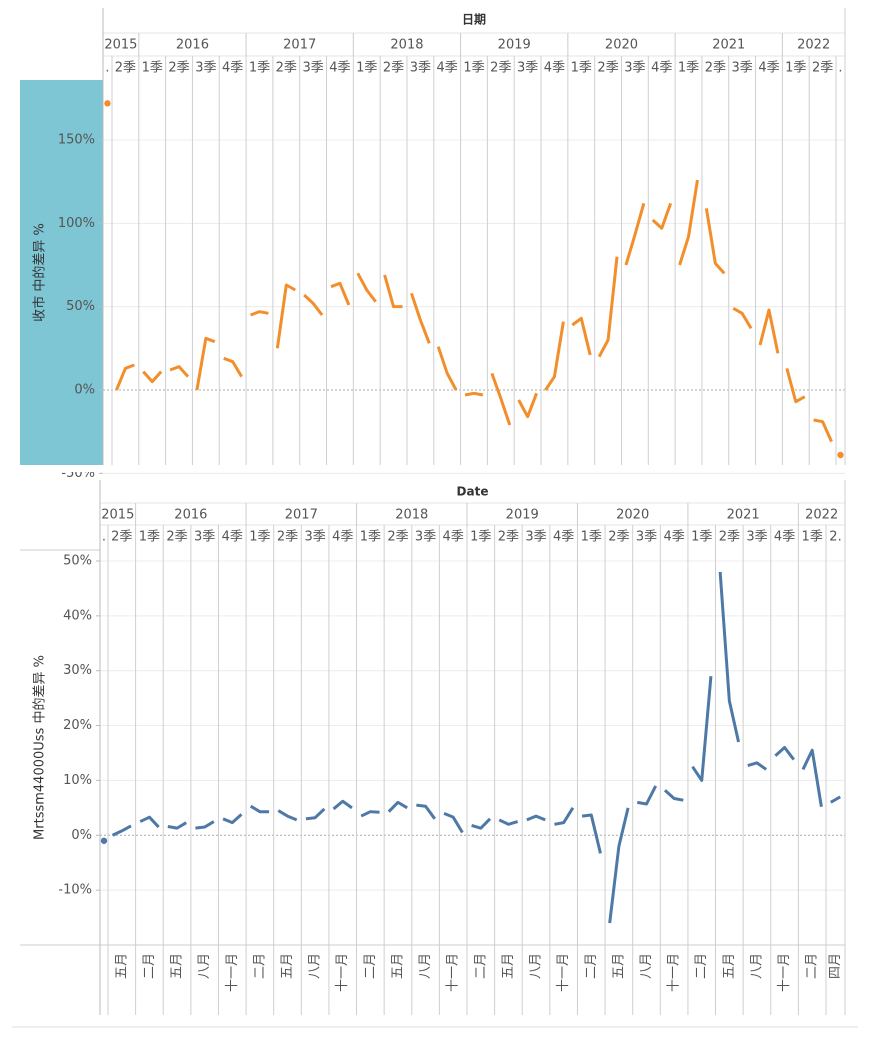 Image resolution: width=888 pixels, height=1050 pixels. I want to click on year-label: 2015, so click(120, 45).